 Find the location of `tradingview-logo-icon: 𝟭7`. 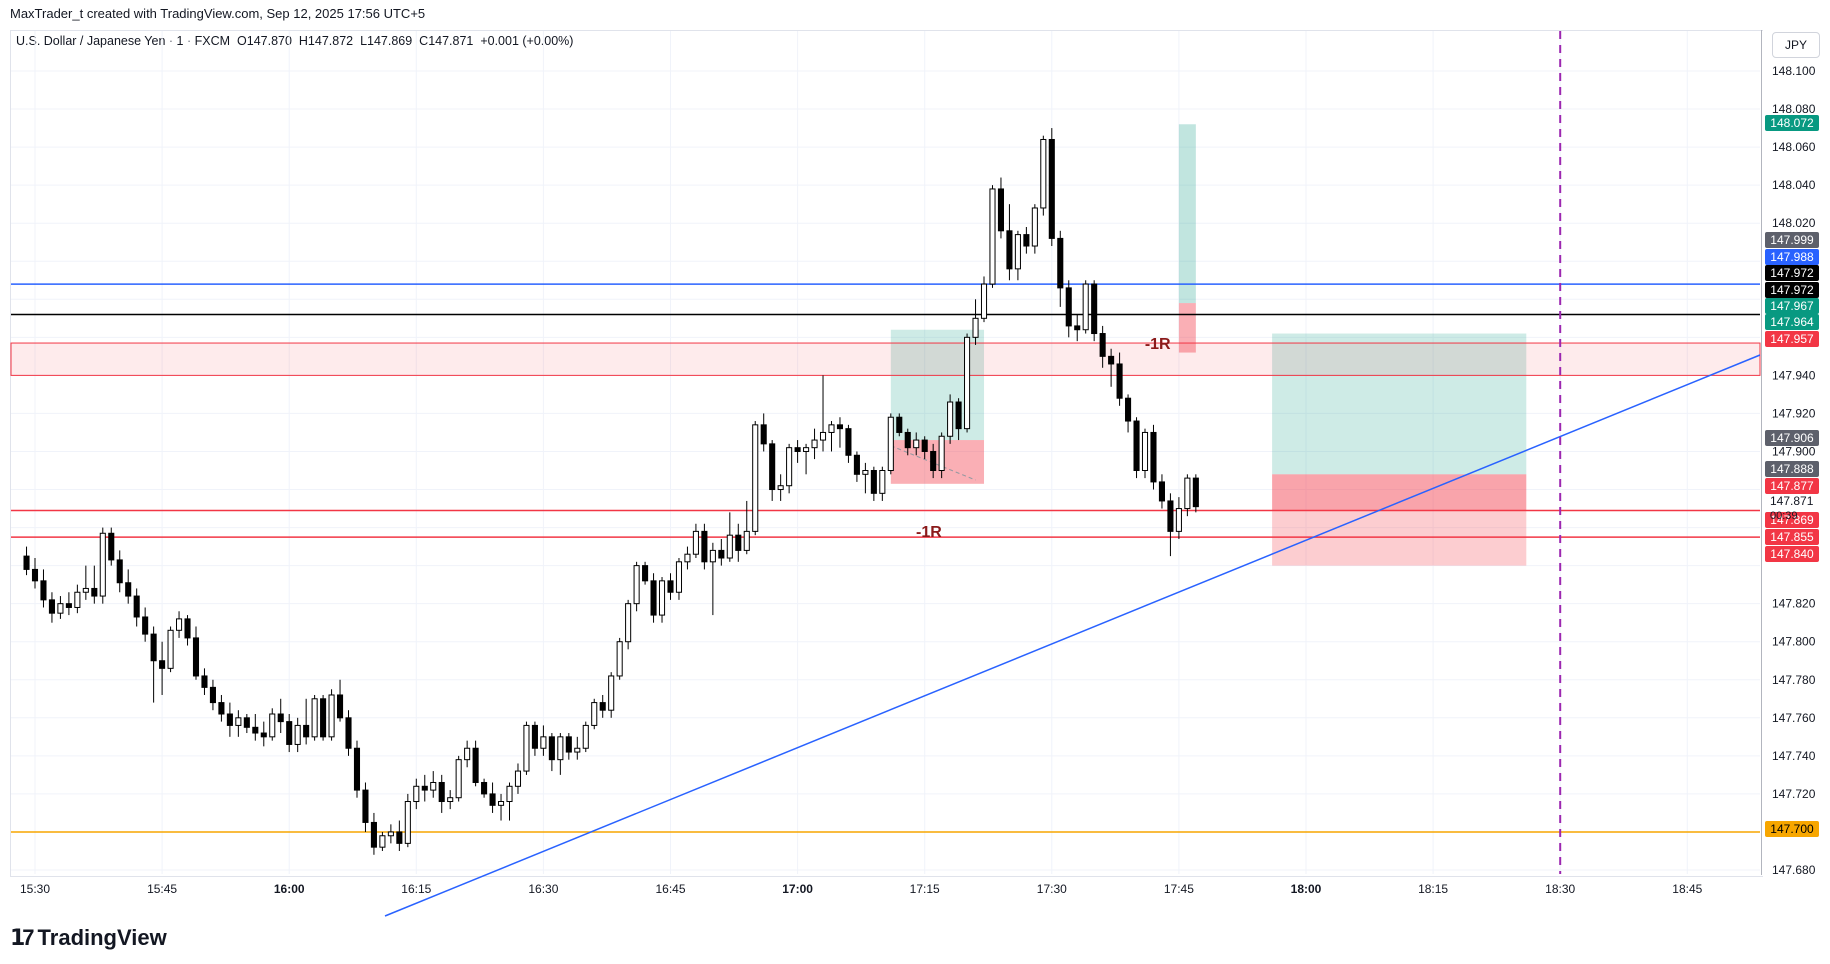

tradingview-logo-icon: 𝟭7 is located at coordinates (22, 937).